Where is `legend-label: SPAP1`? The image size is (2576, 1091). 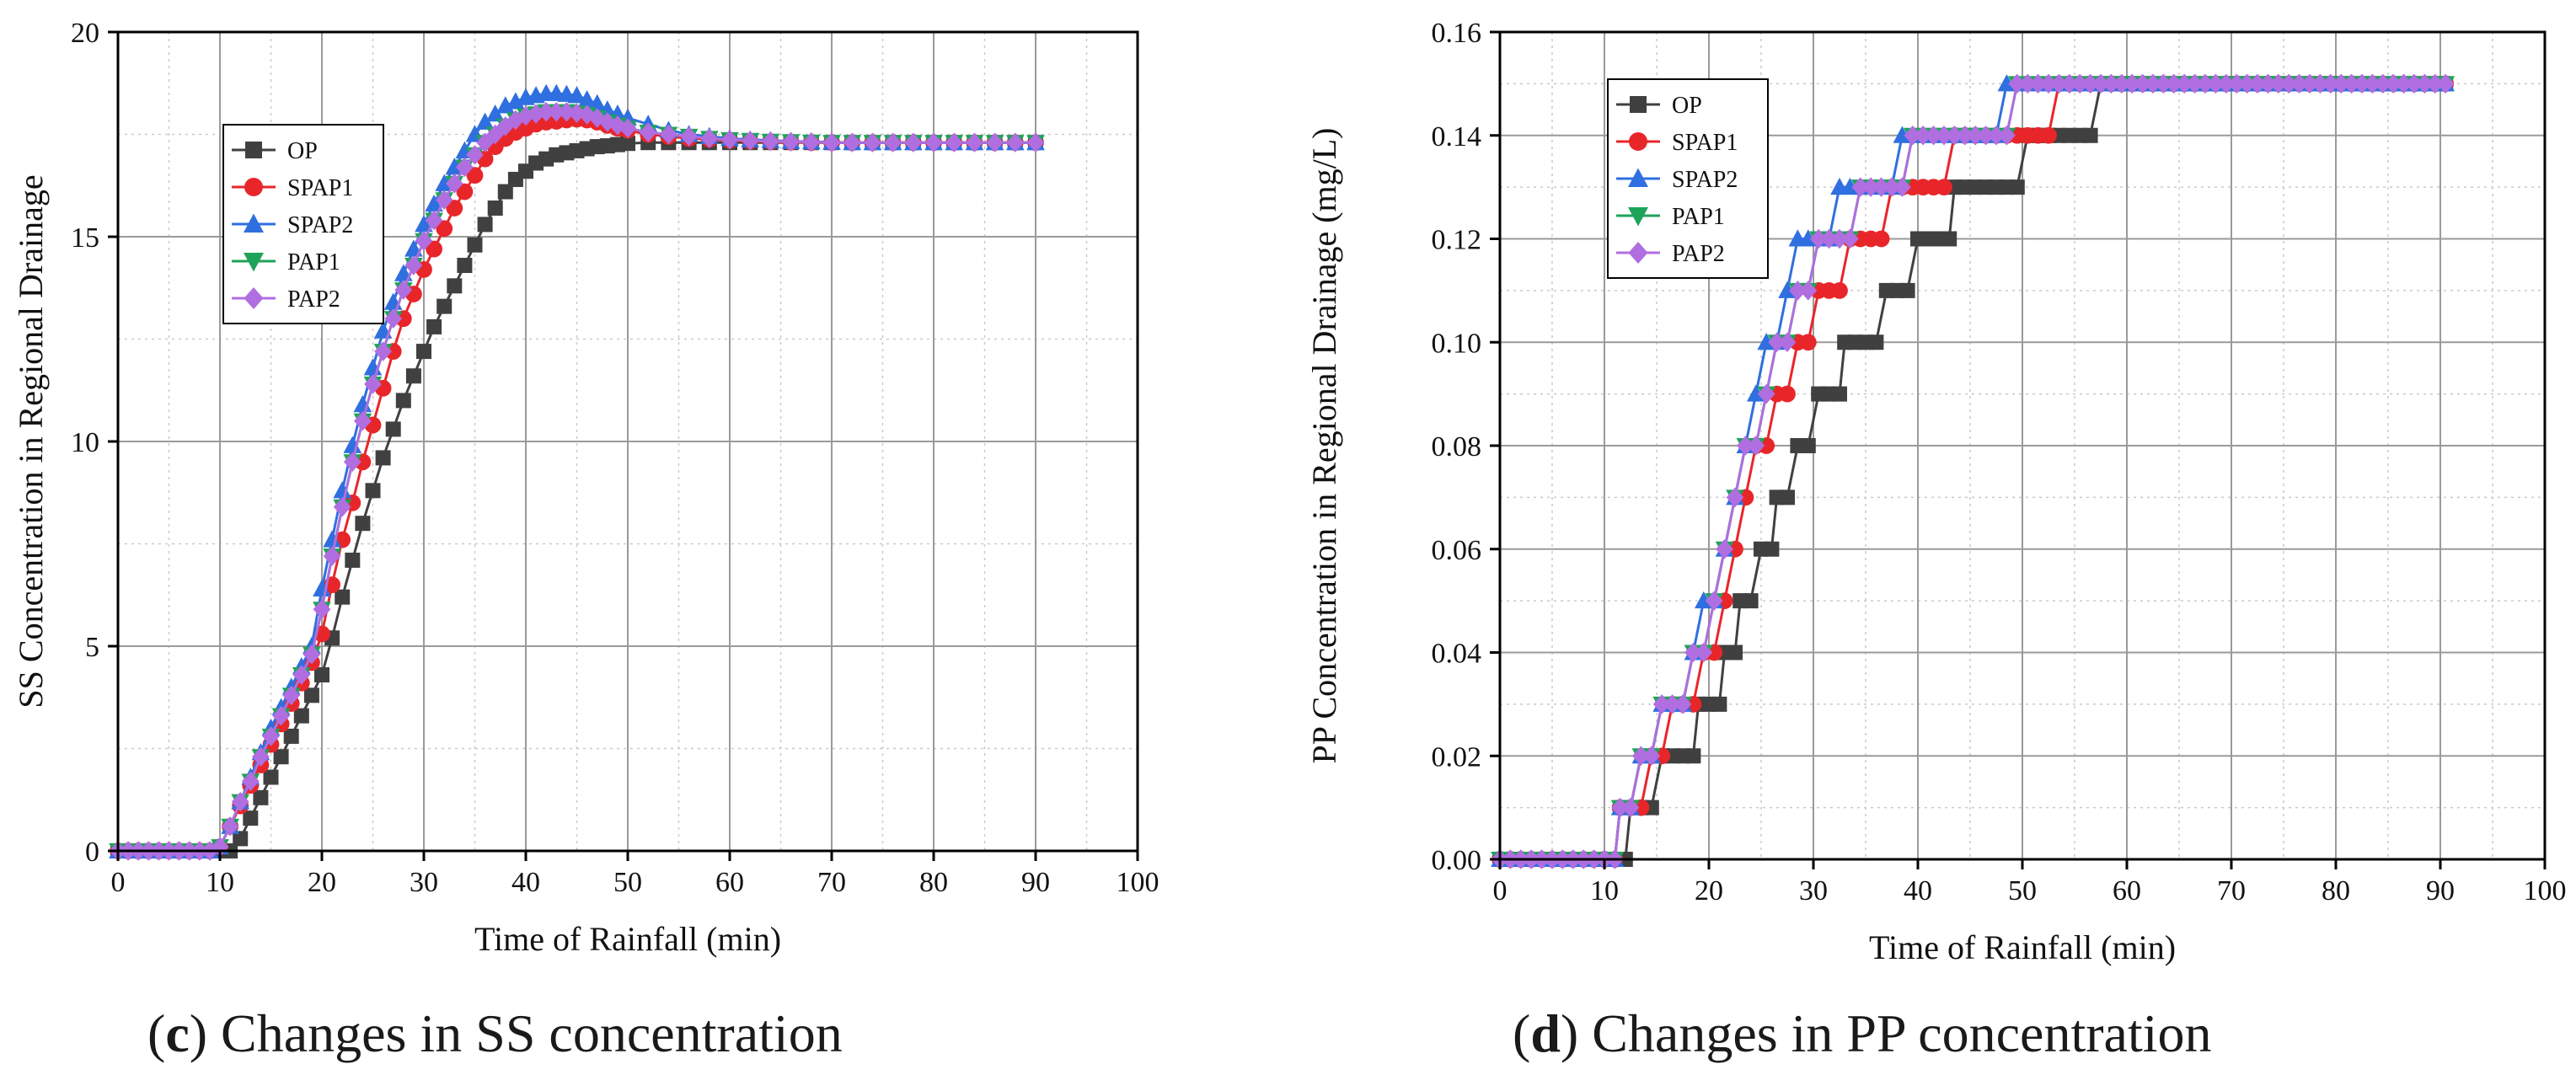 legend-label: SPAP1 is located at coordinates (320, 188).